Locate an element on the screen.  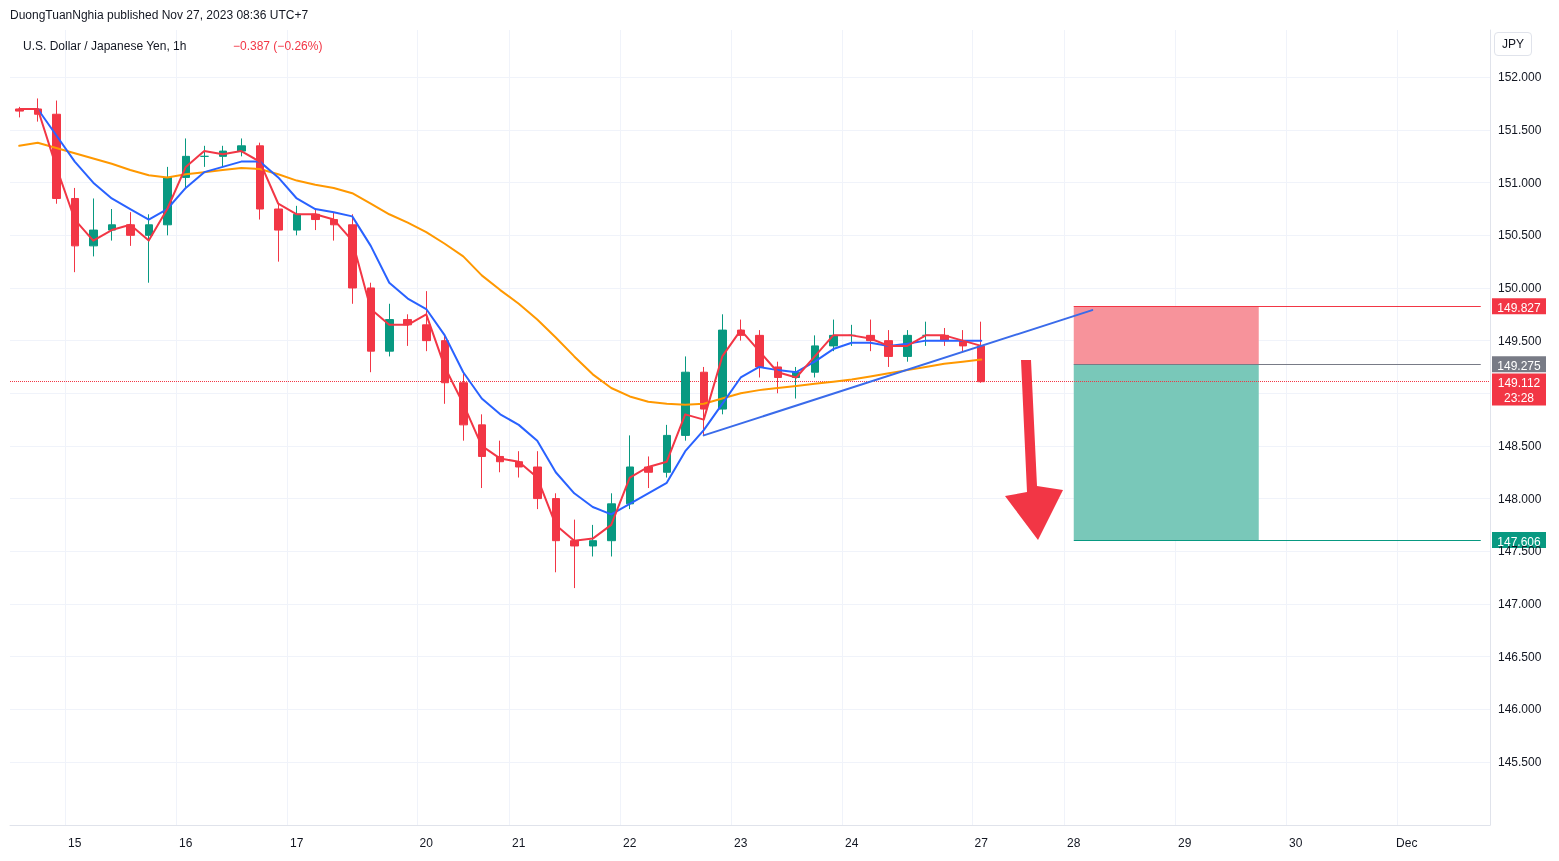
y-tick-label: 152.000 is located at coordinates (1520, 77).